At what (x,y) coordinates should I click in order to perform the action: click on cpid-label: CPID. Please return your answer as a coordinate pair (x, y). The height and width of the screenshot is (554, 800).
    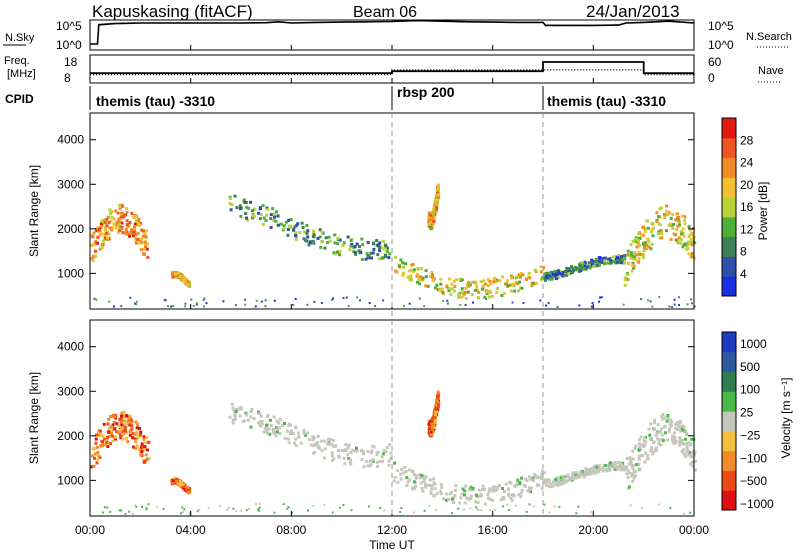
    Looking at the image, I should click on (19, 99).